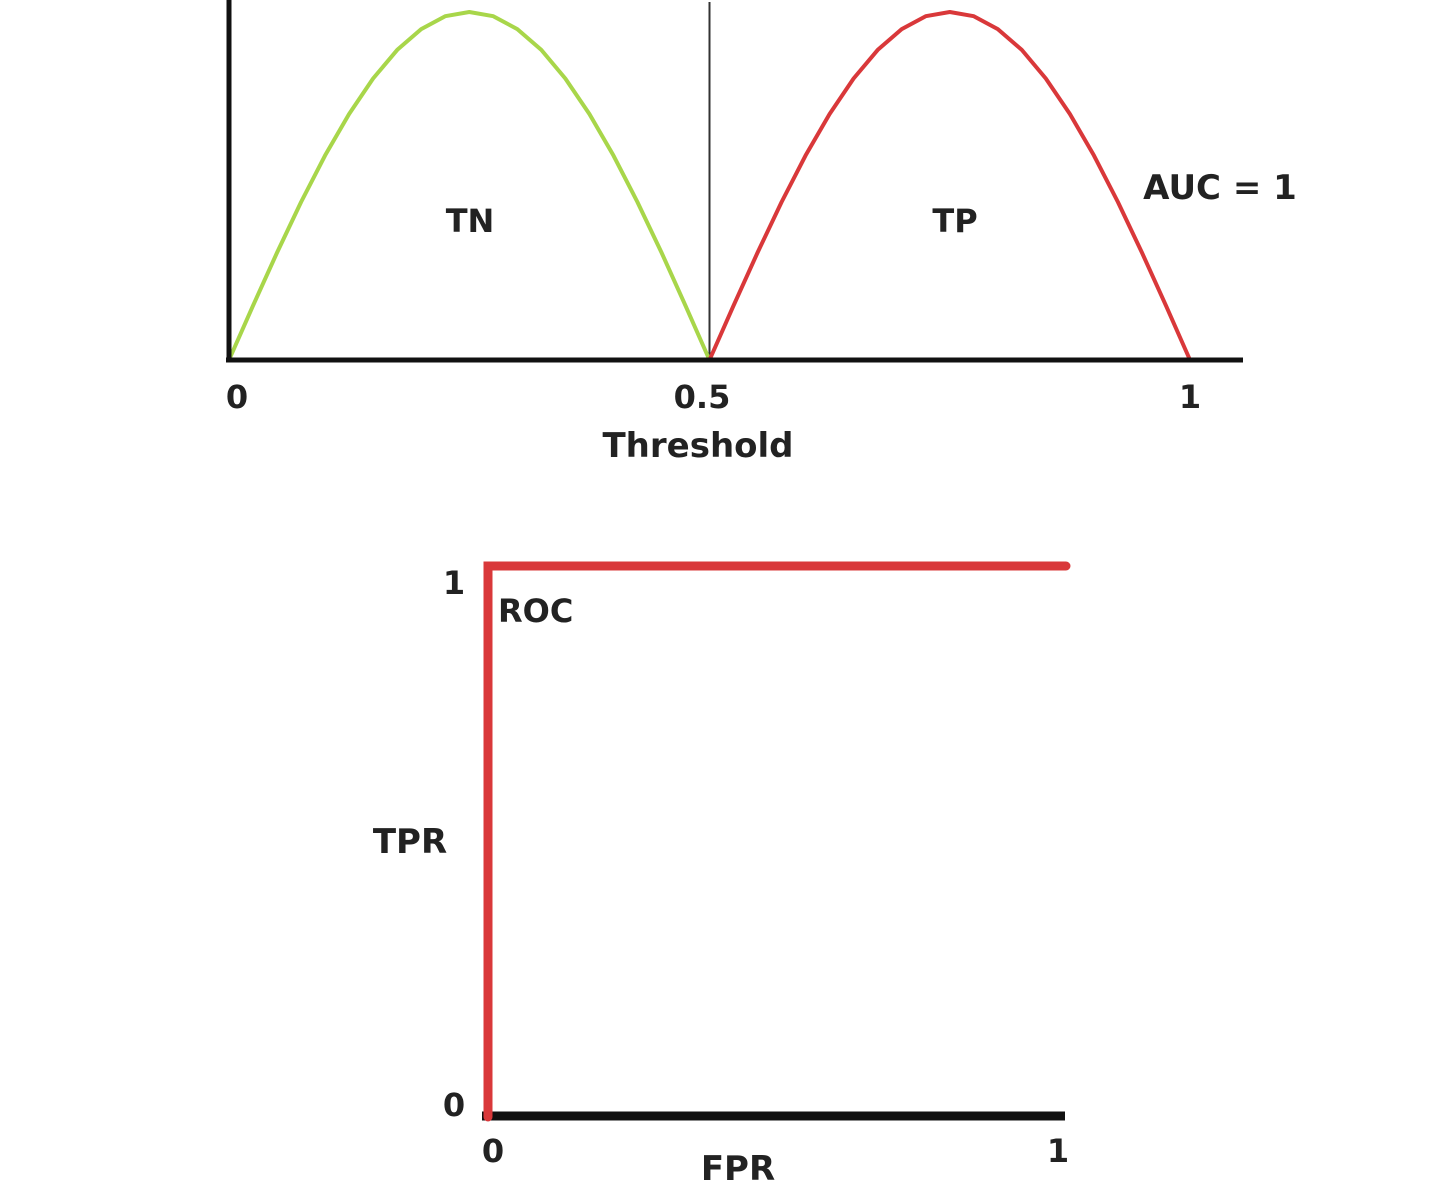  Describe the element at coordinates (469, 185) in the screenshot. I see `tn-distribution-curve` at that location.